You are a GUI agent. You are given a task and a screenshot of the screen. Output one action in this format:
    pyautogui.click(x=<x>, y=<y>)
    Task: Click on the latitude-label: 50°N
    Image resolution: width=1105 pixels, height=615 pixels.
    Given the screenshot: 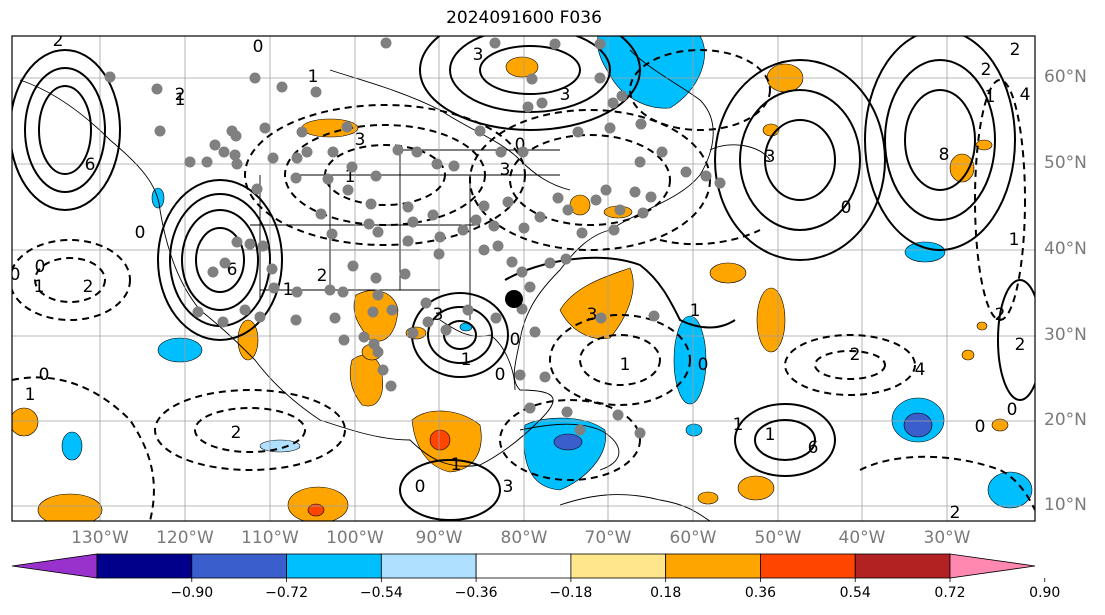 What is the action you would take?
    pyautogui.click(x=1065, y=163)
    